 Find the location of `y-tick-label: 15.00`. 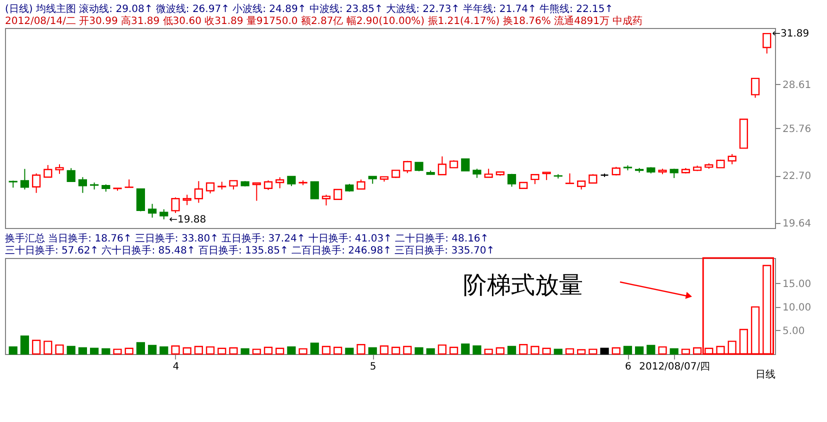

y-tick-label: 15.00 is located at coordinates (797, 284).